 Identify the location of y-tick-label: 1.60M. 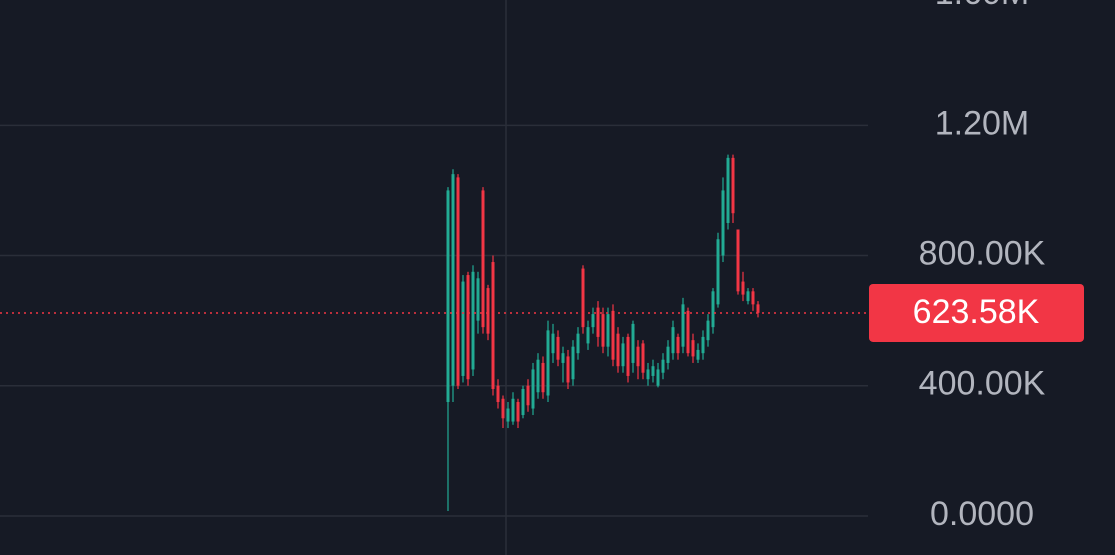
(982, 6).